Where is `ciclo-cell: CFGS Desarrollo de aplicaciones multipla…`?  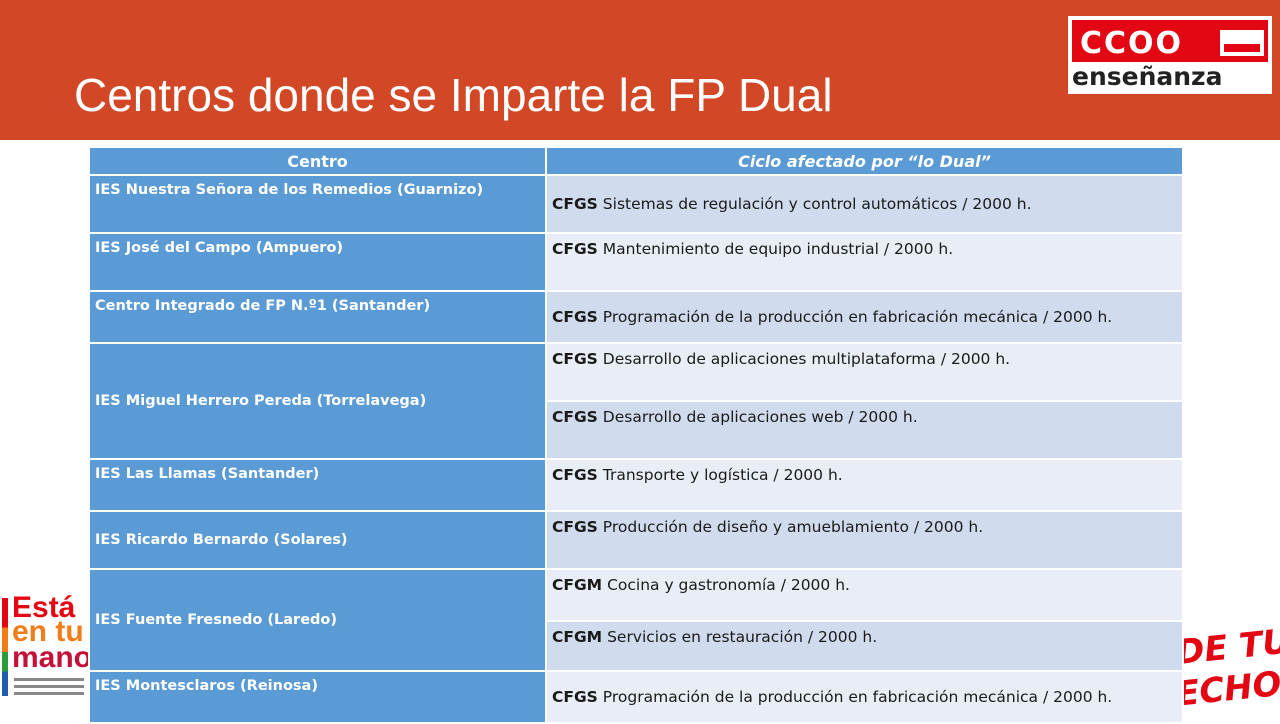 ciclo-cell: CFGS Desarrollo de aplicaciones multipla… is located at coordinates (864, 372).